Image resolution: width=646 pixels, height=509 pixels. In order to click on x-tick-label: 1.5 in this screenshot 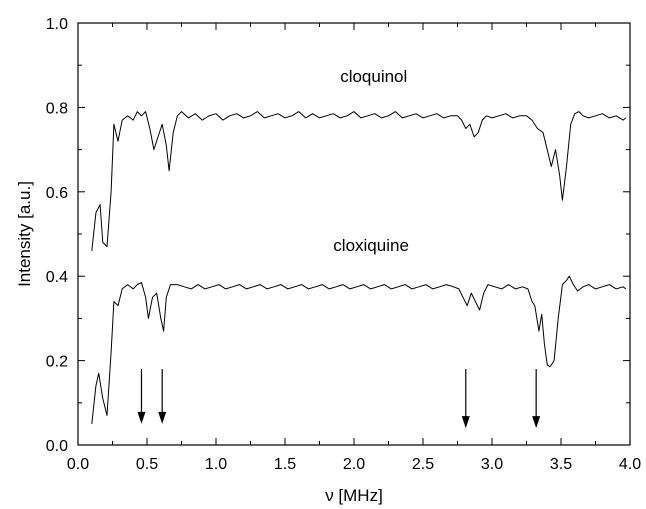, I will do `click(285, 464)`.